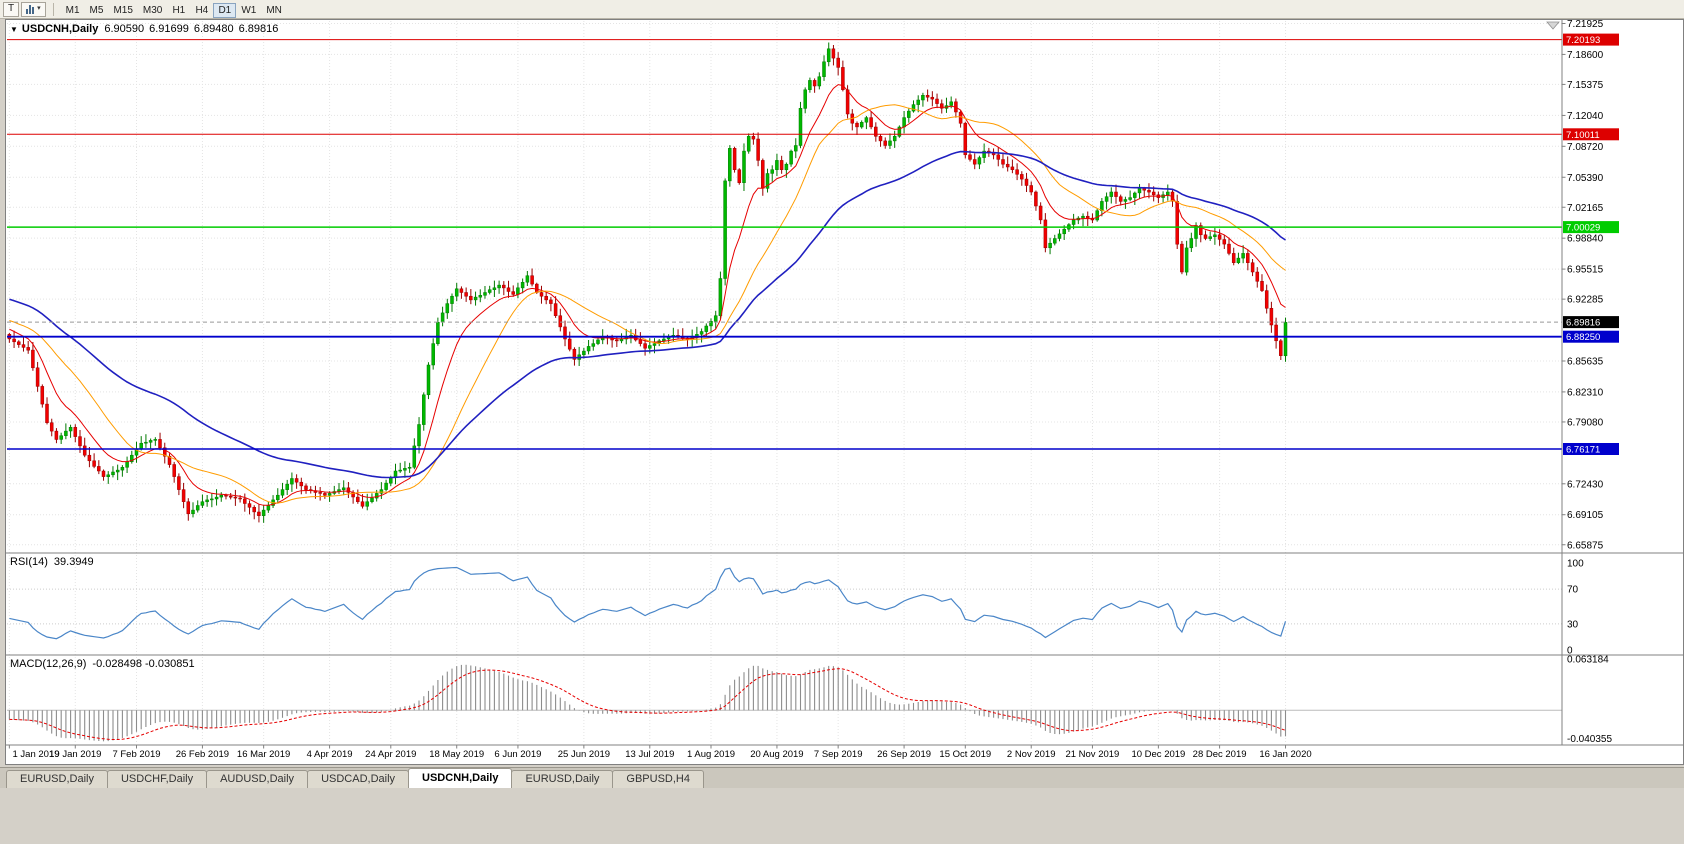 The image size is (1684, 844). I want to click on timeframe-button-W1: W1, so click(248, 10).